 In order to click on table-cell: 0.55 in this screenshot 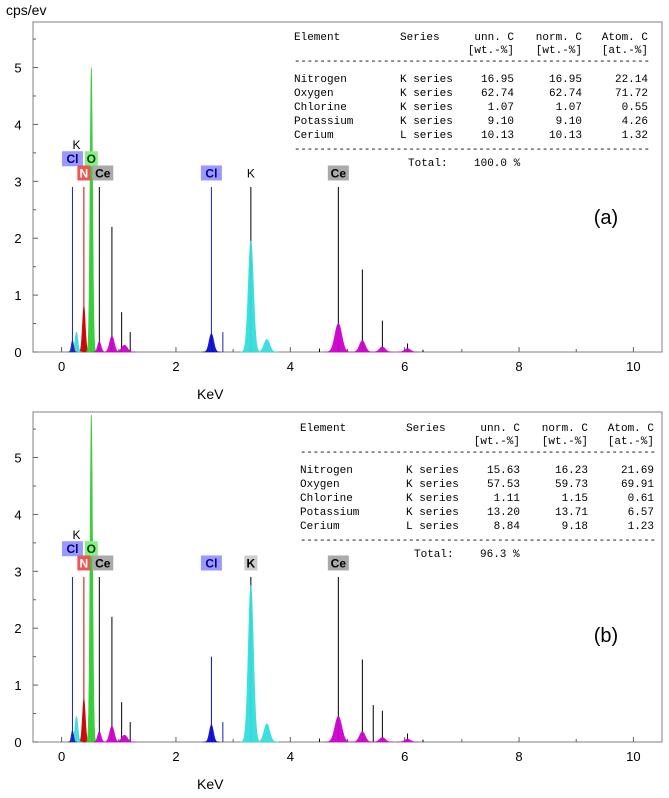, I will do `click(635, 108)`.